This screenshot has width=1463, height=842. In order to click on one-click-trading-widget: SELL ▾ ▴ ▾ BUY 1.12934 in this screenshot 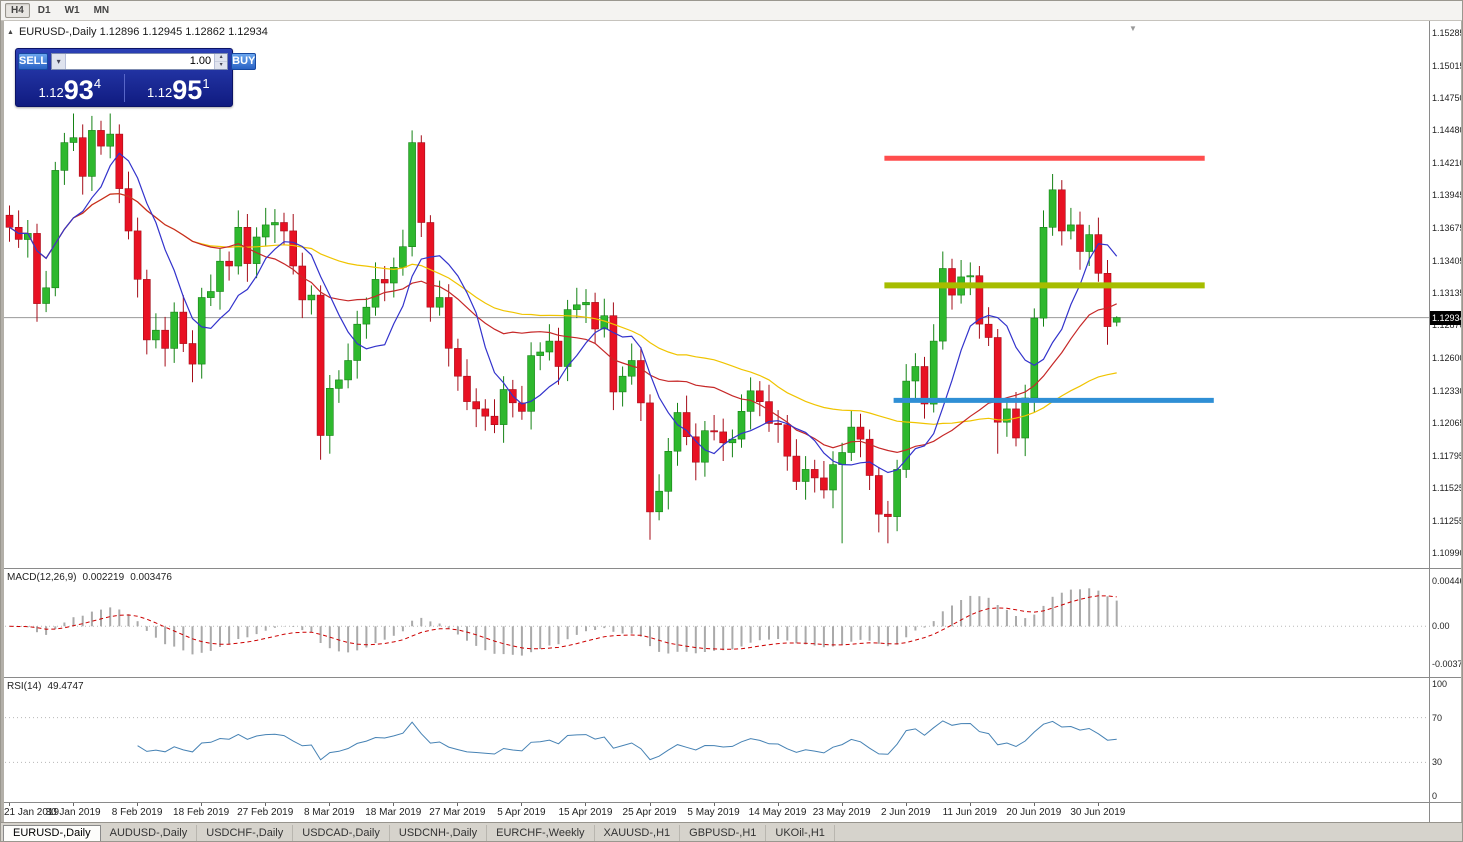, I will do `click(136, 77)`.